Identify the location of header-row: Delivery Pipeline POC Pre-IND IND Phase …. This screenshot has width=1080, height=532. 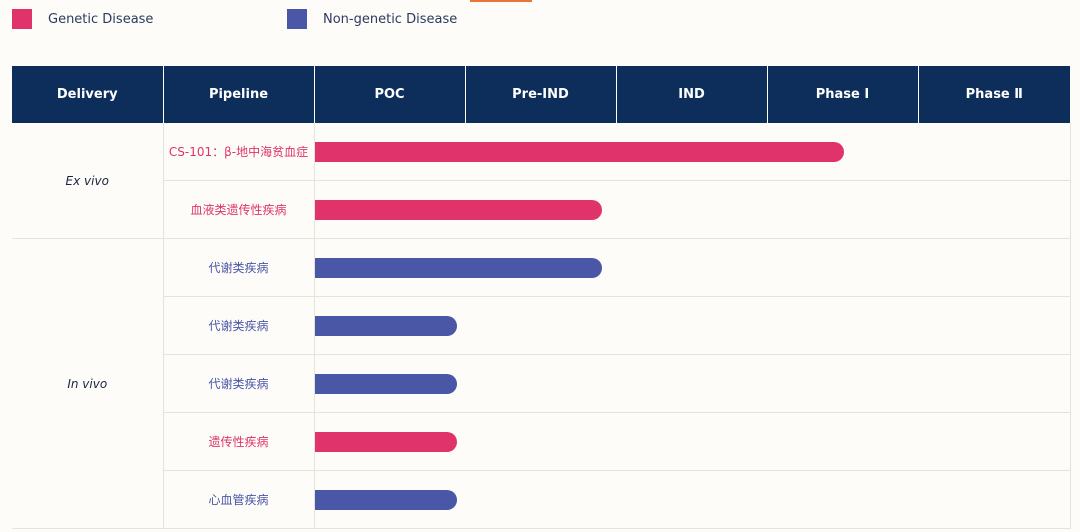
(541, 94).